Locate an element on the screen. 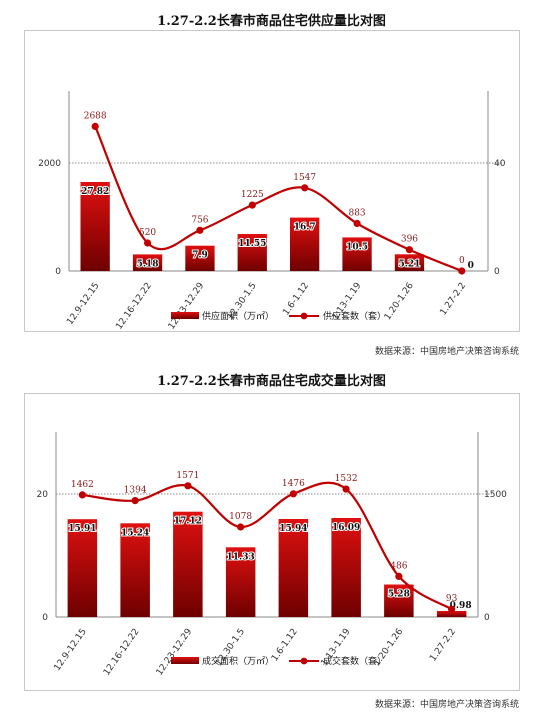 The image size is (543, 718). chart-title-transaction: 1.27-2.2长春市商品住宅成交量比对图 is located at coordinates (271, 381).